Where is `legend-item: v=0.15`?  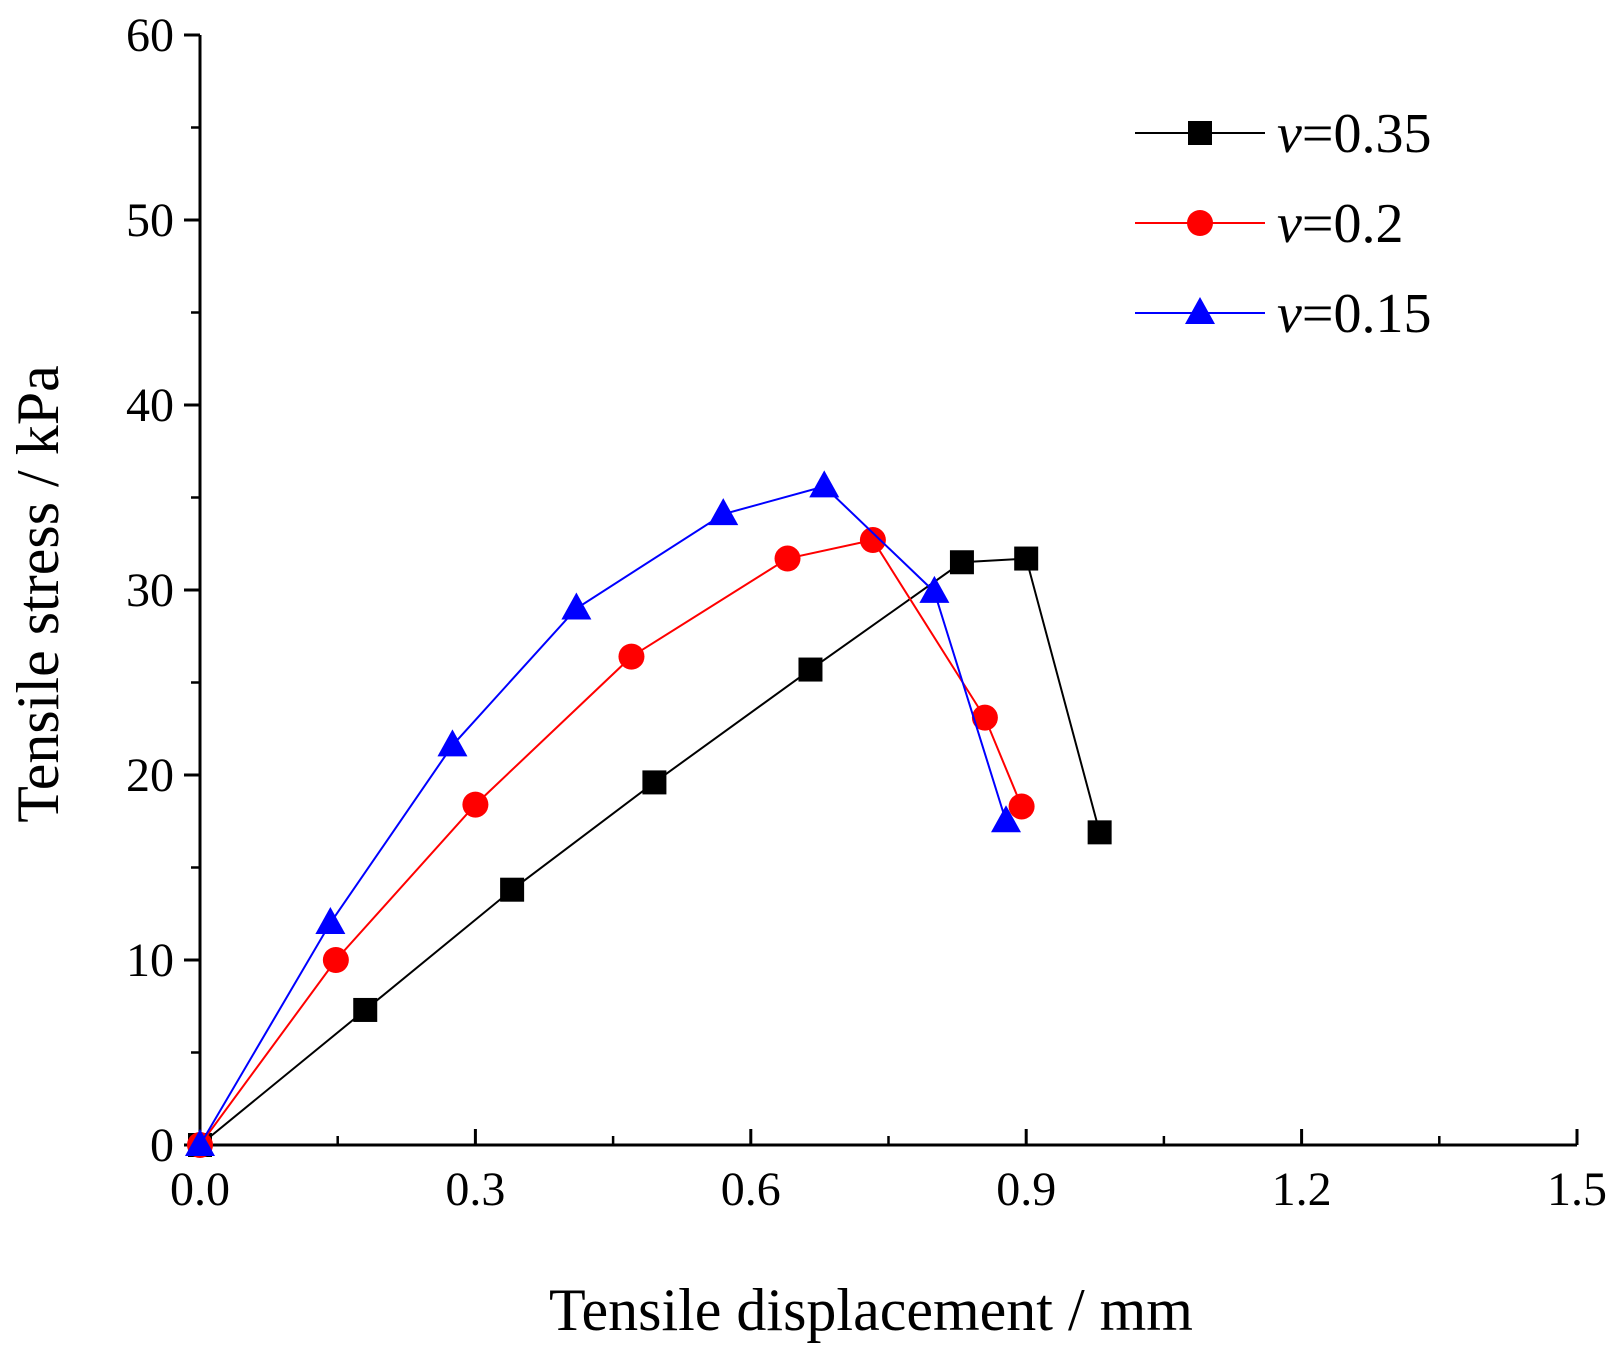 legend-item: v=0.15 is located at coordinates (1283, 314).